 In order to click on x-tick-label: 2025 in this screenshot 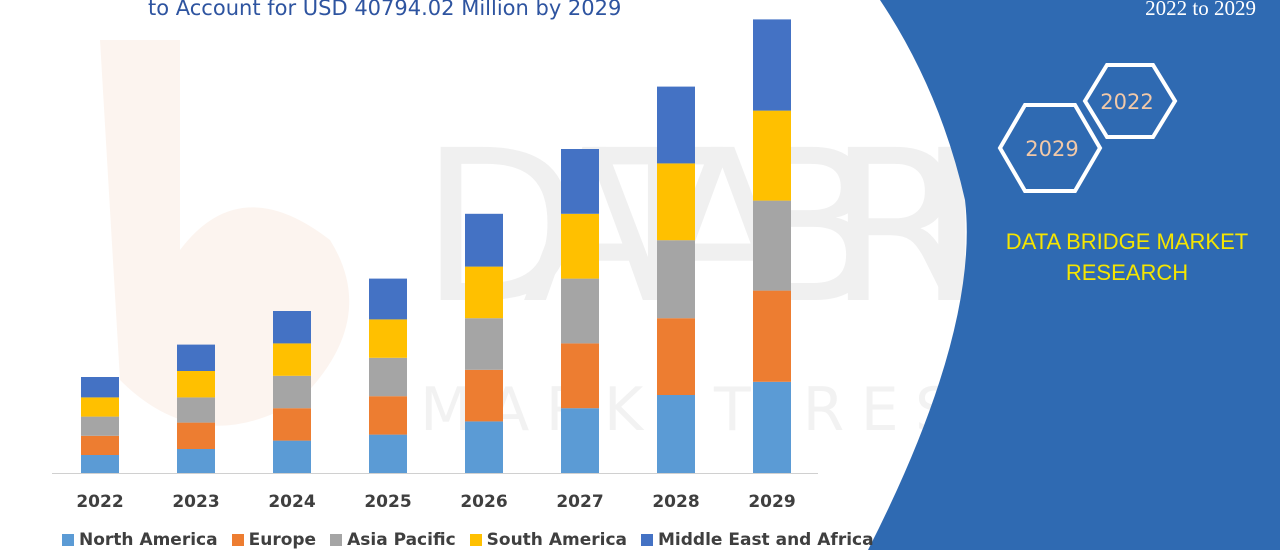, I will do `click(387, 502)`.